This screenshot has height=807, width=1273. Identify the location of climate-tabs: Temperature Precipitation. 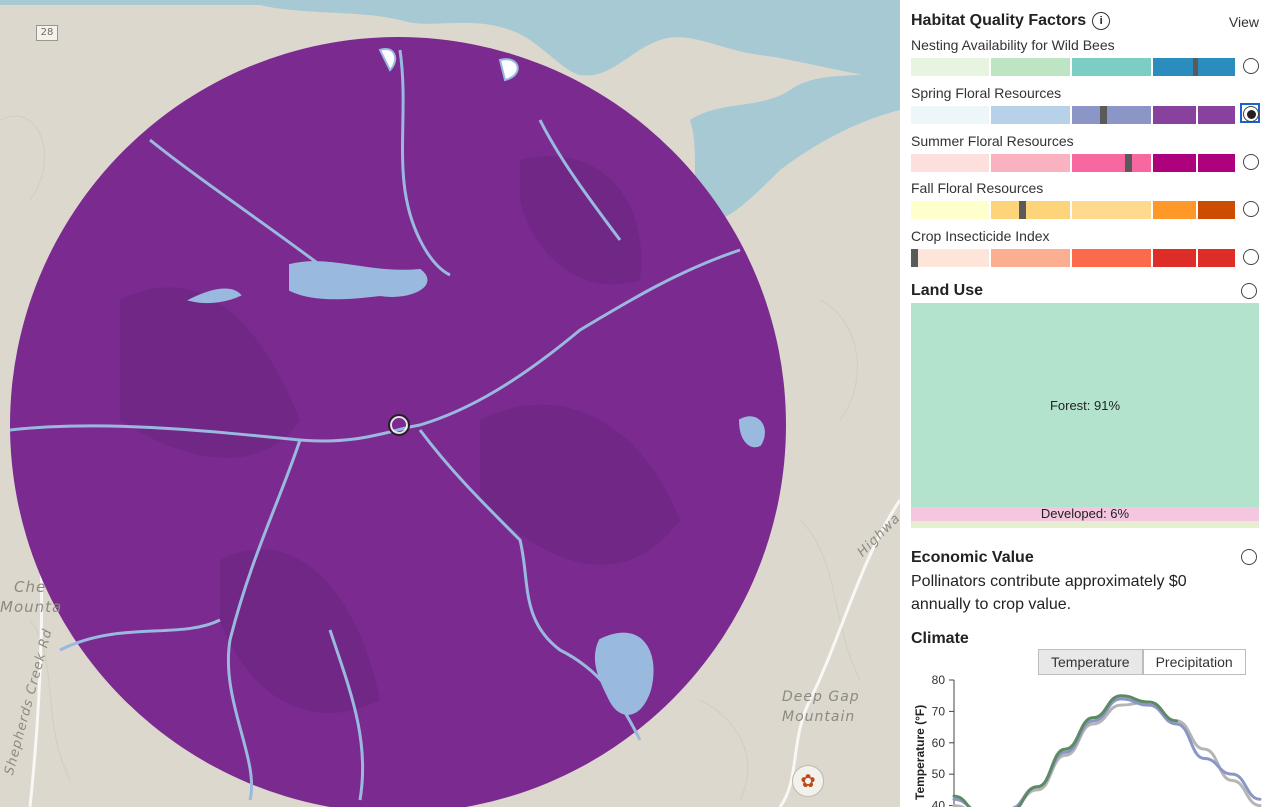
(1142, 662).